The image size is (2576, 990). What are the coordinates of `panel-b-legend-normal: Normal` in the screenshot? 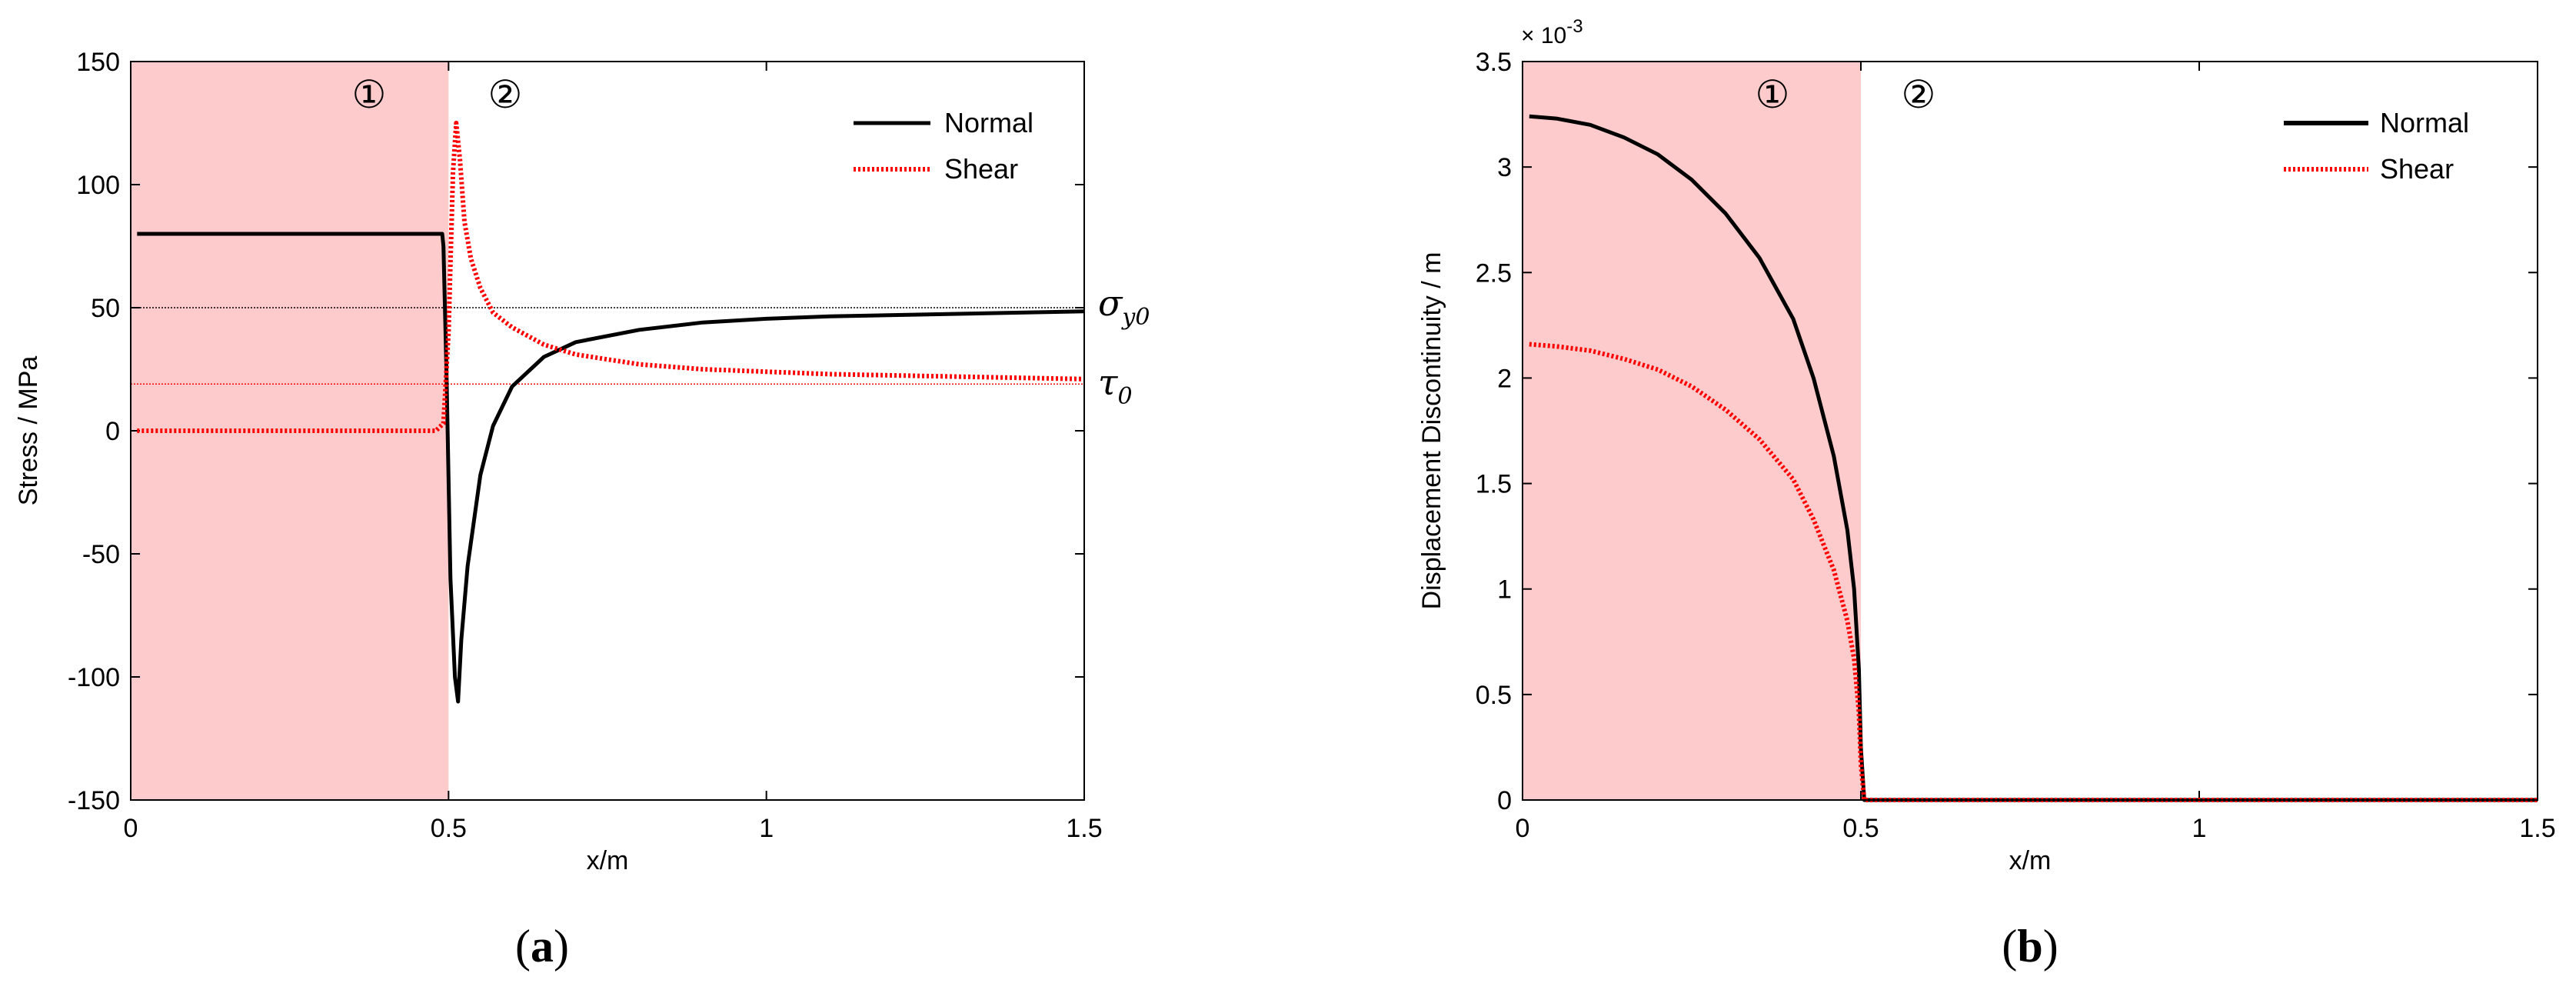 It's located at (2424, 122).